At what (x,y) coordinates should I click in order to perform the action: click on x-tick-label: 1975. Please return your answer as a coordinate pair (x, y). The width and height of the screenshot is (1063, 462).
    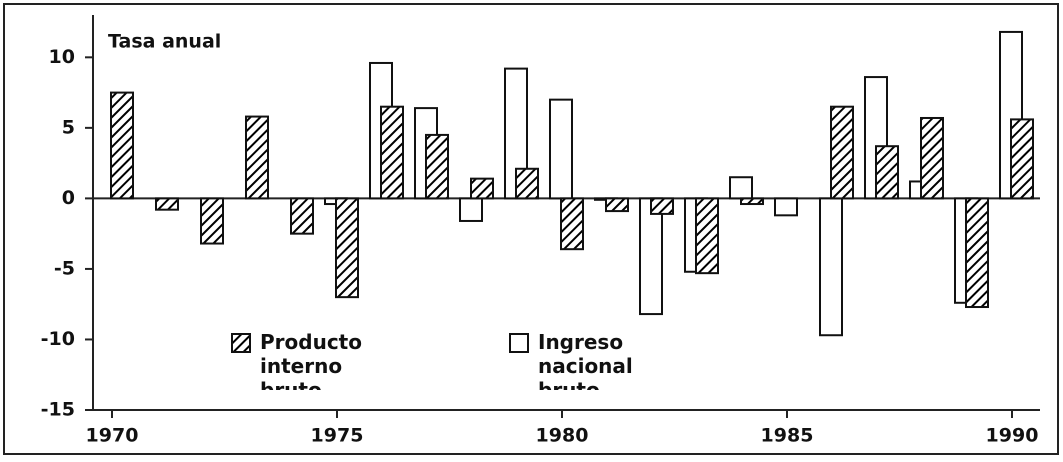
    Looking at the image, I should click on (337, 436).